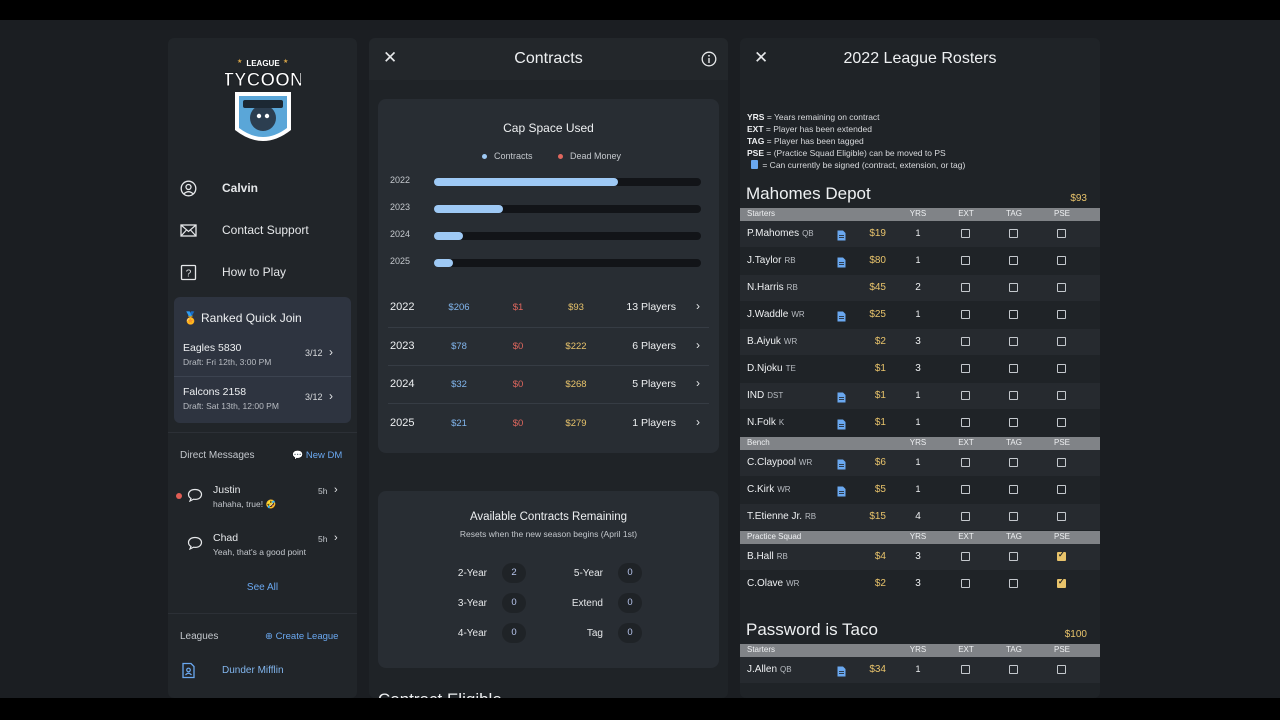 This screenshot has width=1280, height=720. I want to click on nav-how-to-play: ? How to Play, so click(262, 272).